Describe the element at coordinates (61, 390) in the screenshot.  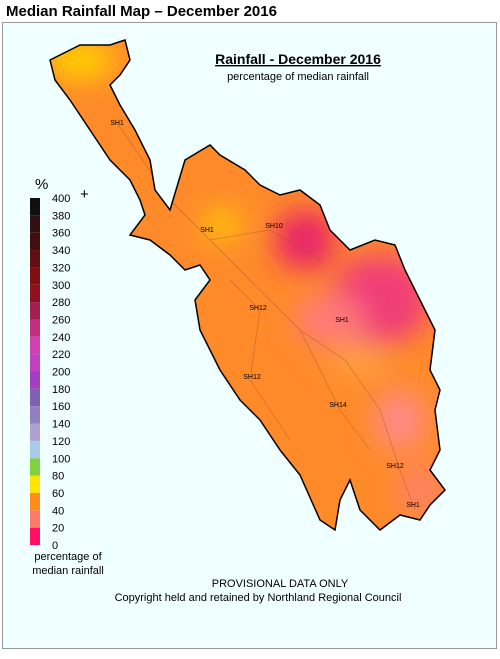
I see `legend-label: 180` at that location.